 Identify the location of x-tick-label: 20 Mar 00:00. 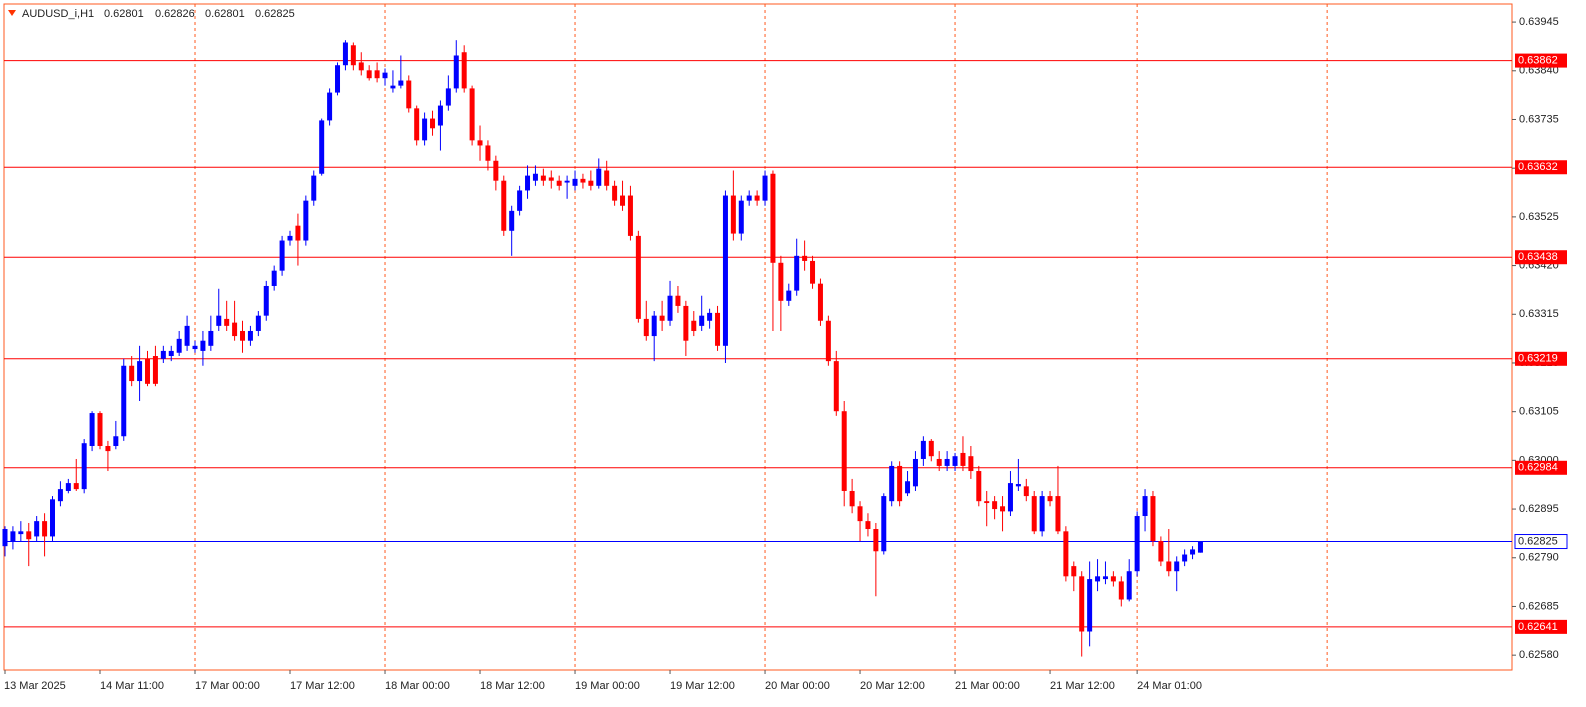
(797, 686).